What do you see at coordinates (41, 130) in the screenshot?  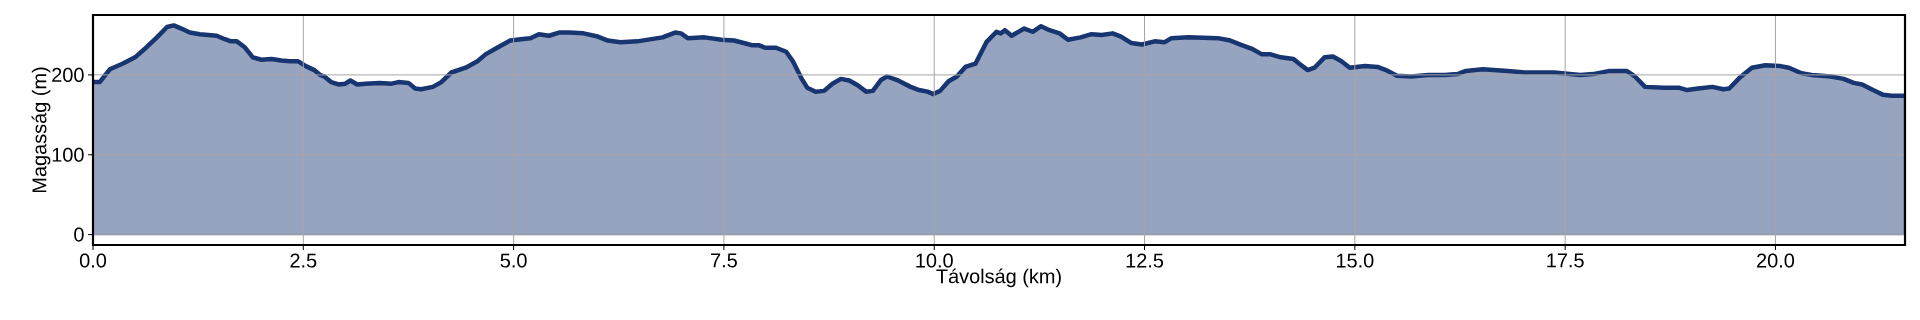 I see `y-axis-title: Magasság (m)` at bounding box center [41, 130].